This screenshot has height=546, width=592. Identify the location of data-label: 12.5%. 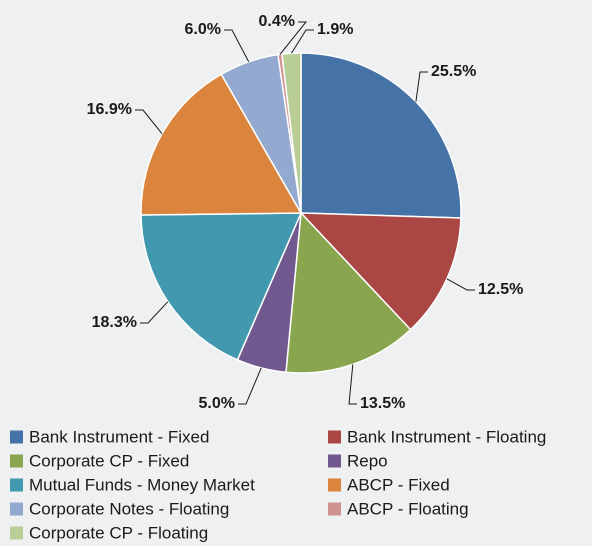
(500, 289).